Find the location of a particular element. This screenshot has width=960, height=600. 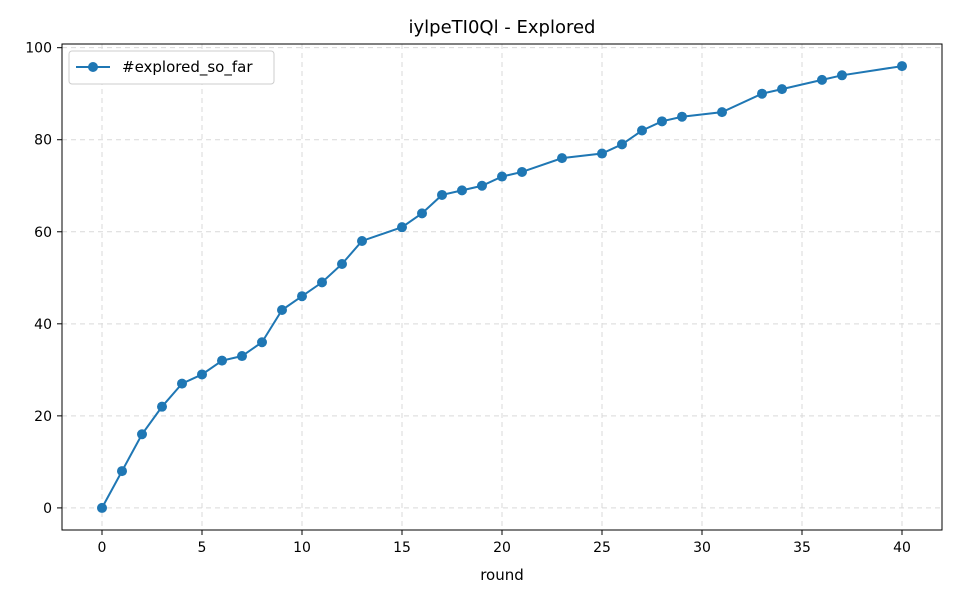

x-tick-label: 25 is located at coordinates (602, 548).